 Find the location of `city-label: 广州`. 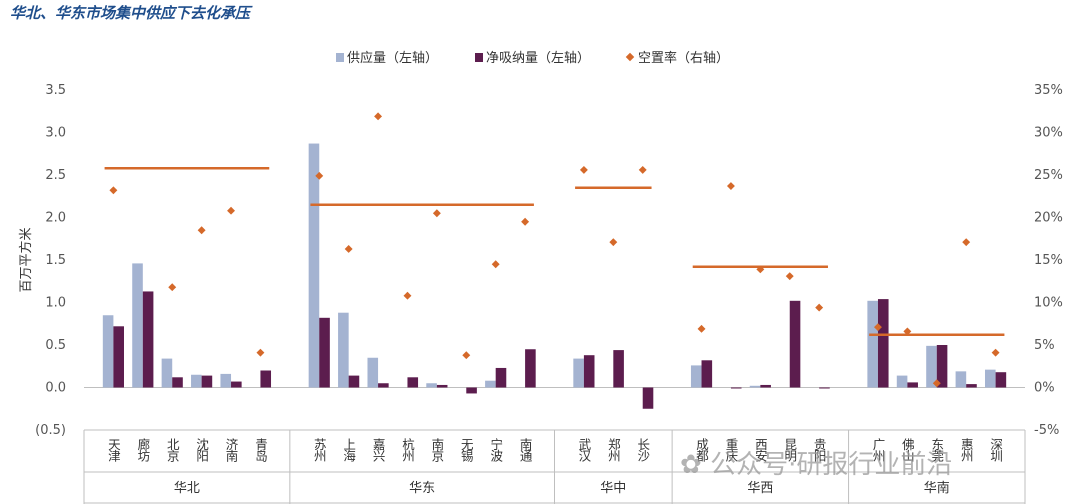

city-label: 广州 is located at coordinates (877, 450).